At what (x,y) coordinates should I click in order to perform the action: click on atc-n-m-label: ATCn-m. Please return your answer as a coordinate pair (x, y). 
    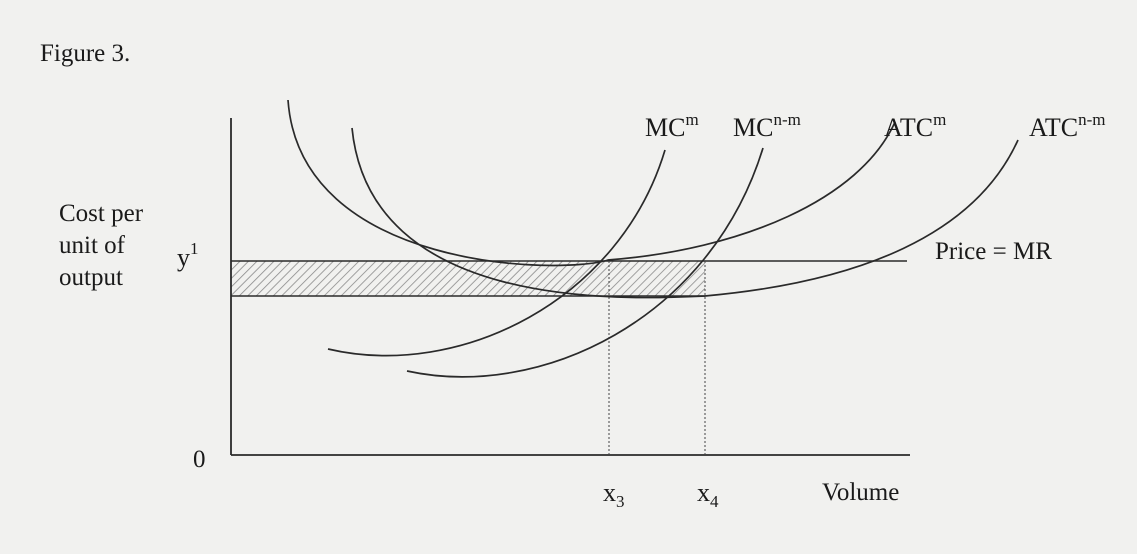
    Looking at the image, I should click on (1067, 126).